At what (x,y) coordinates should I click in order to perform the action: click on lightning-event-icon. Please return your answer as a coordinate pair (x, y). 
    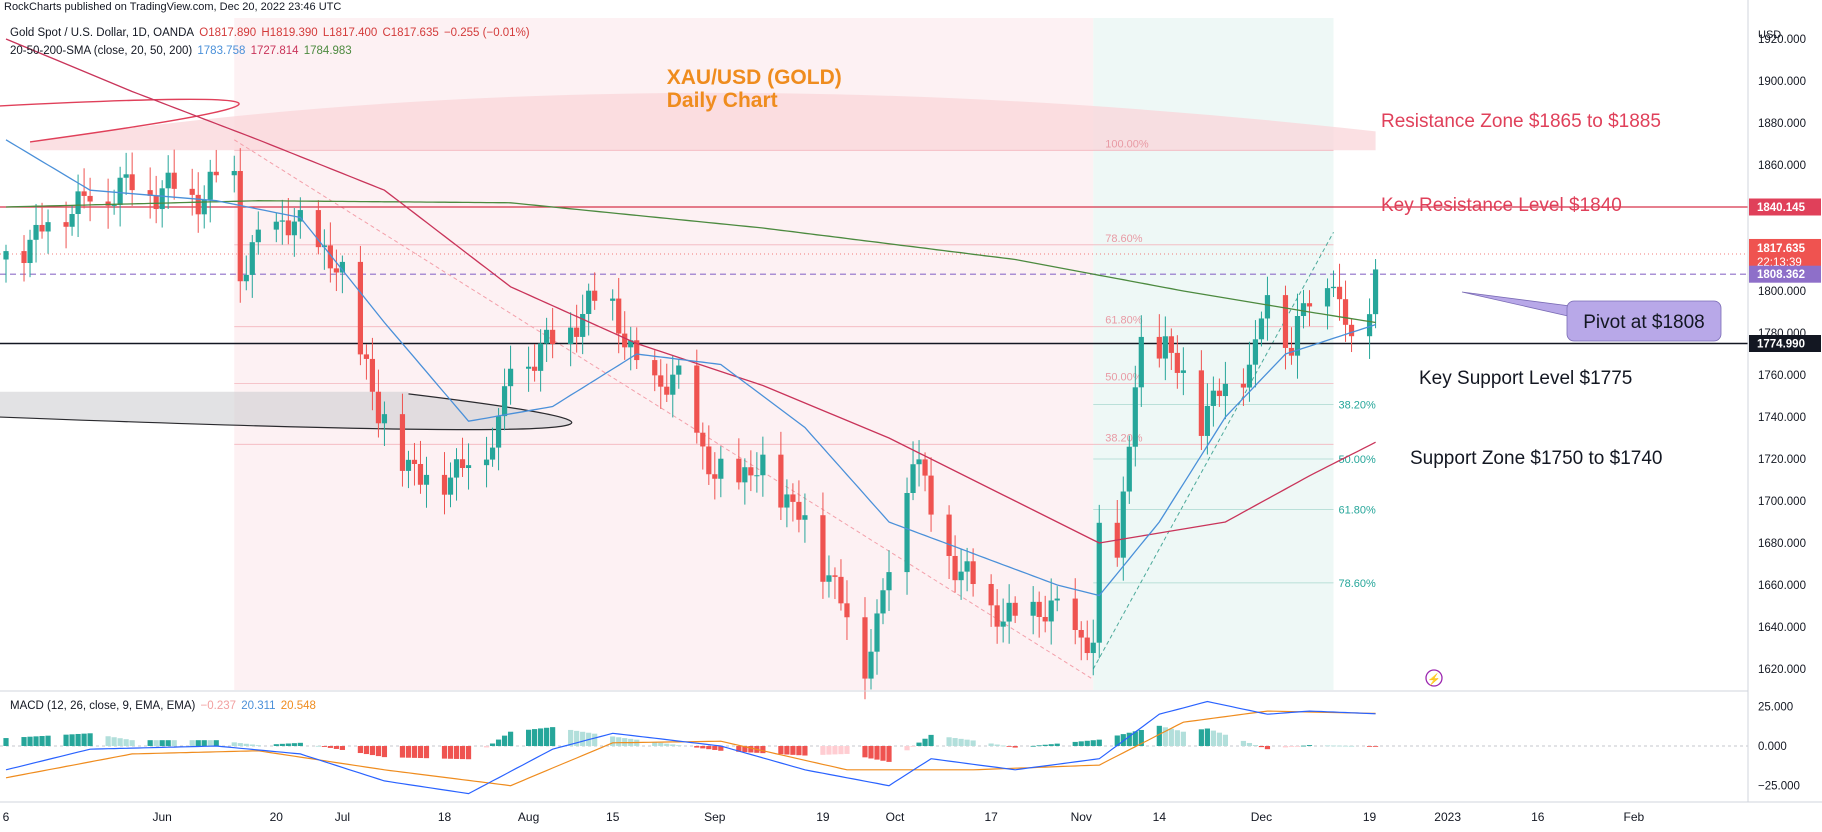
    Looking at the image, I should click on (1434, 678).